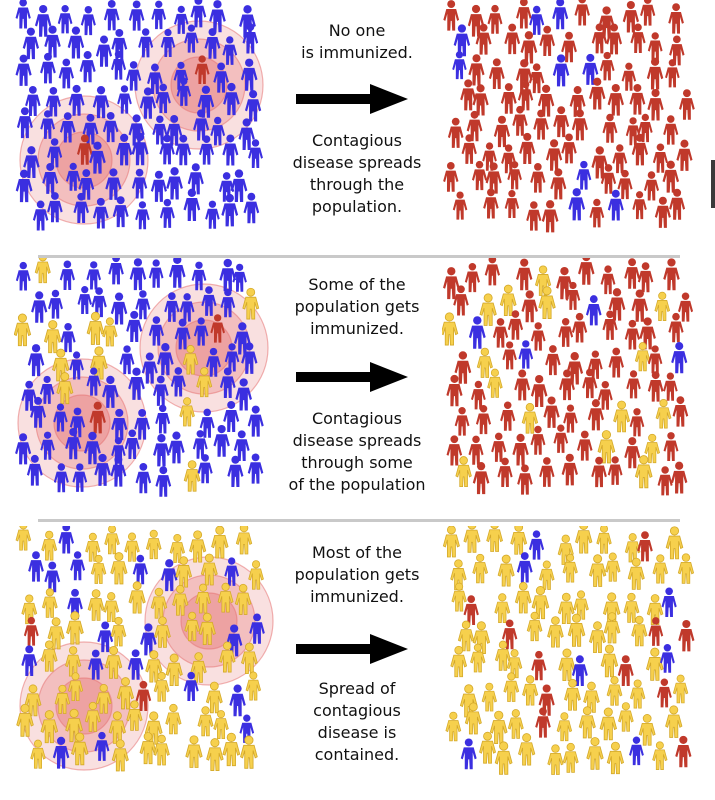  I want to click on population-before-chart, so click(144, 649).